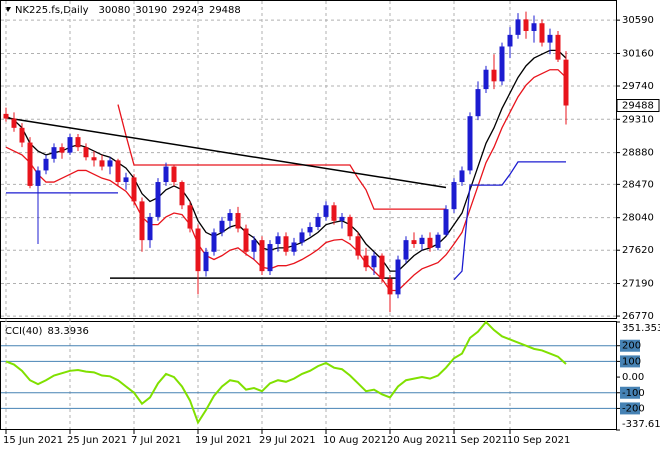  I want to click on x-tick-label: 25 Jun 2021, so click(97, 440).